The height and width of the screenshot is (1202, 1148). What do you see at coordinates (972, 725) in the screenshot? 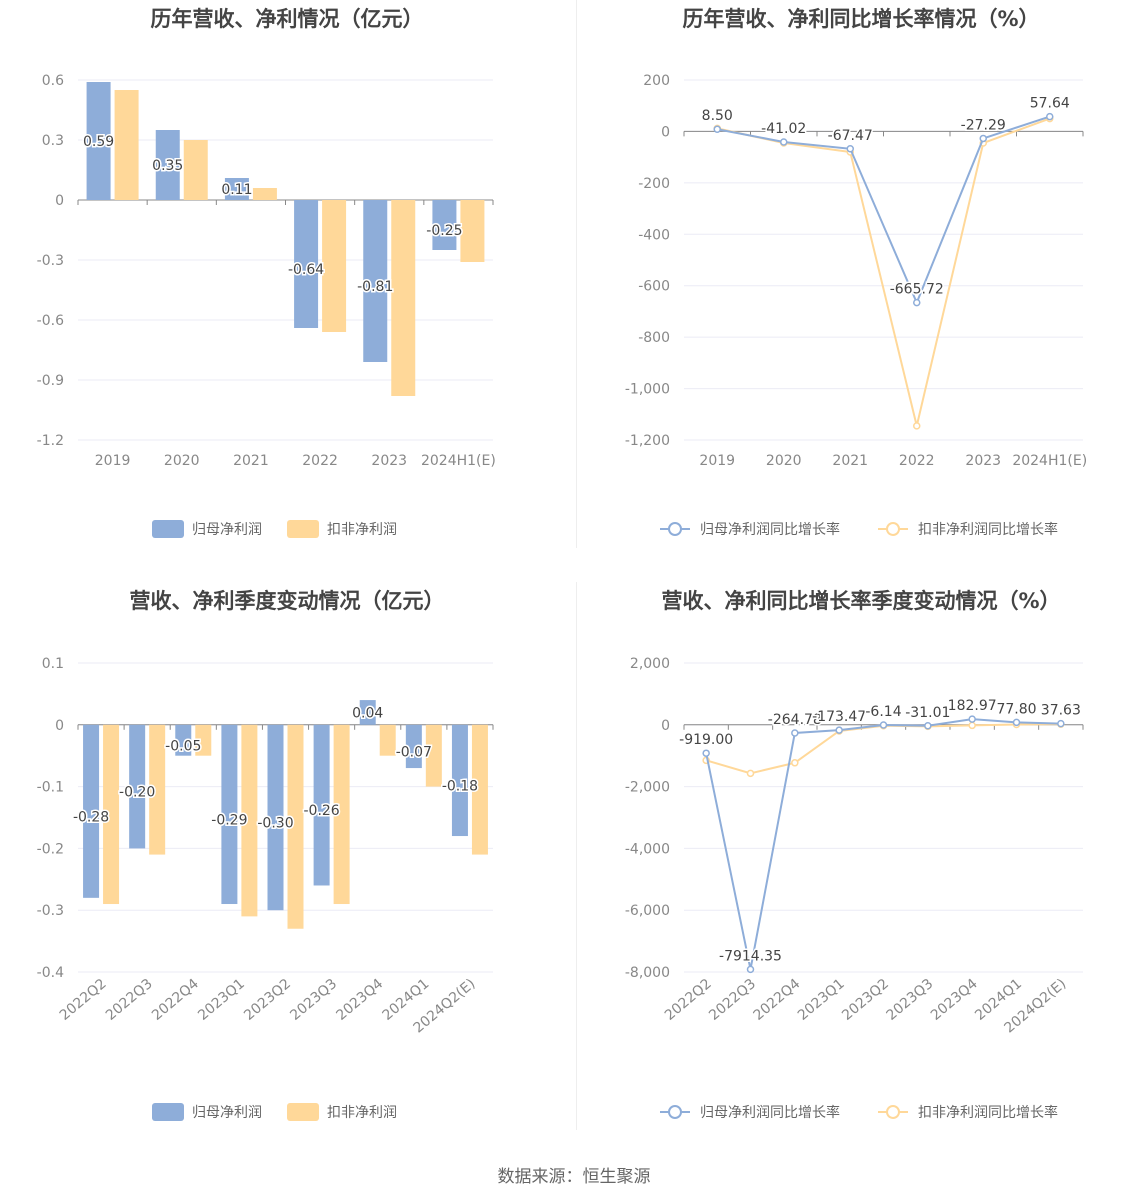
I see `series-point-secondary` at bounding box center [972, 725].